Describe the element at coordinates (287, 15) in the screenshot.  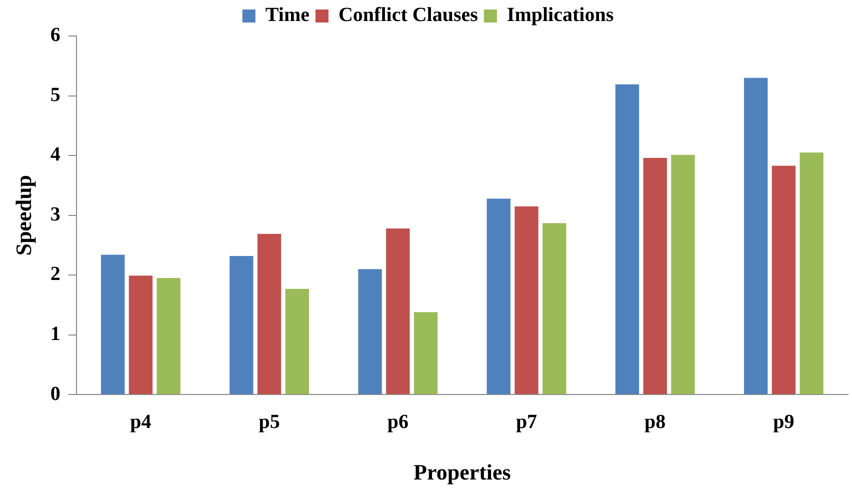
I see `legend-label: Time` at that location.